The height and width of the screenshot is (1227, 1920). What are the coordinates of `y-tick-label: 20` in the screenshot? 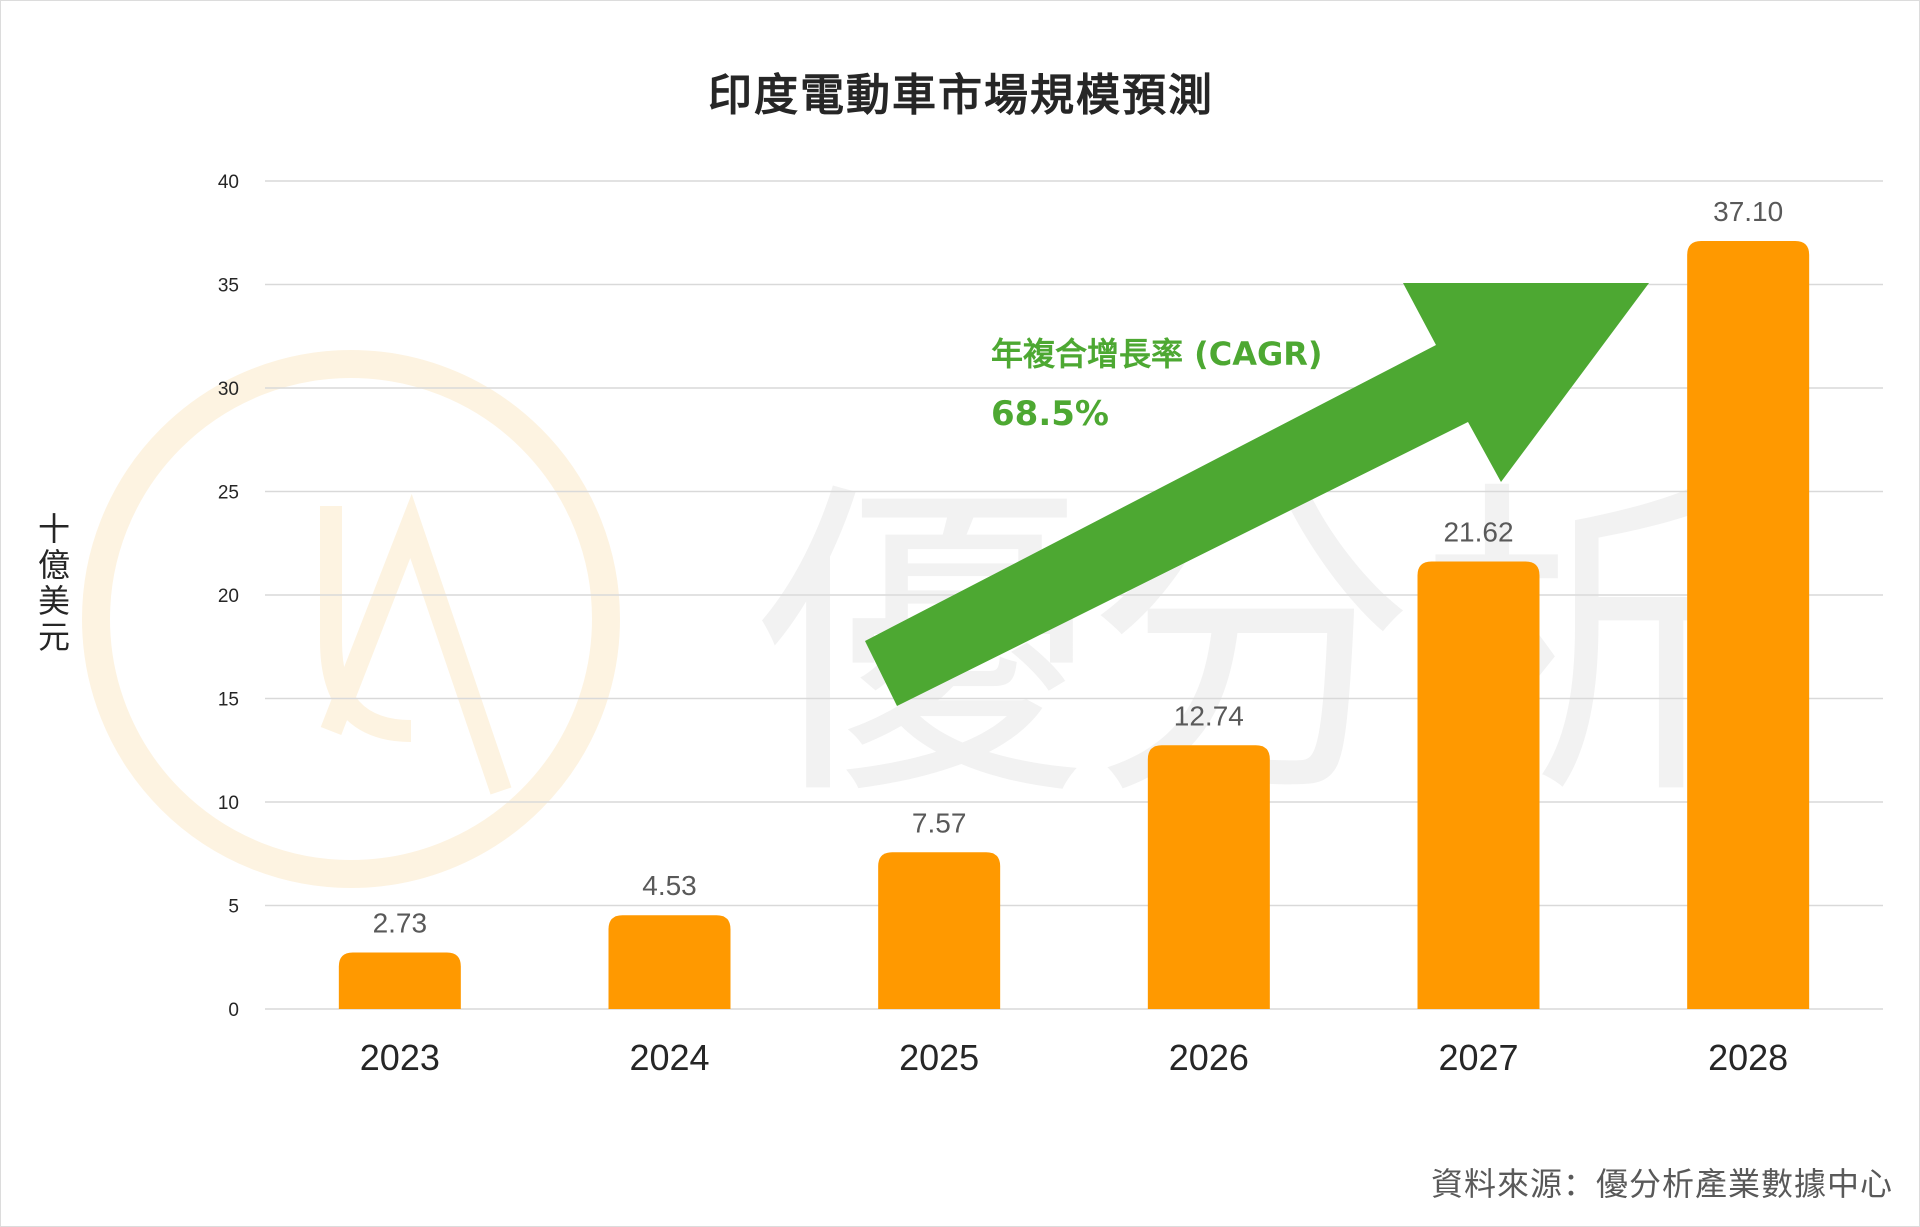 It's located at (228, 596).